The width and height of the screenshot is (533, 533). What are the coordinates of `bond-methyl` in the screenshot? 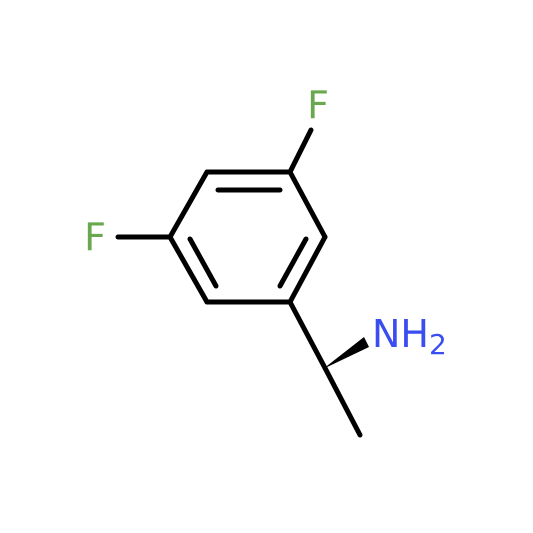 It's located at (342, 401).